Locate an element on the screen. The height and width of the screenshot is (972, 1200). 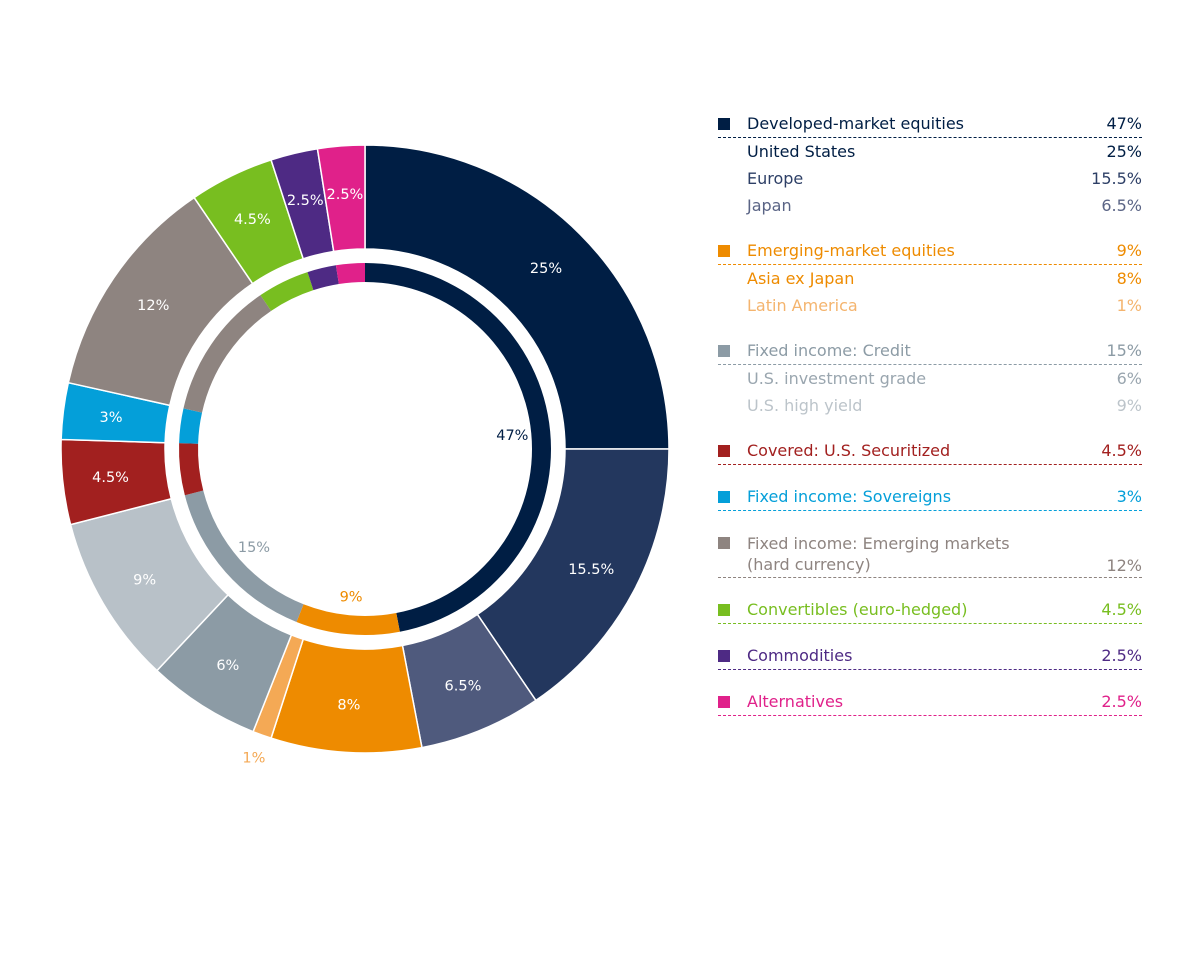
legend-item-value: 12% is located at coordinates (1124, 565).